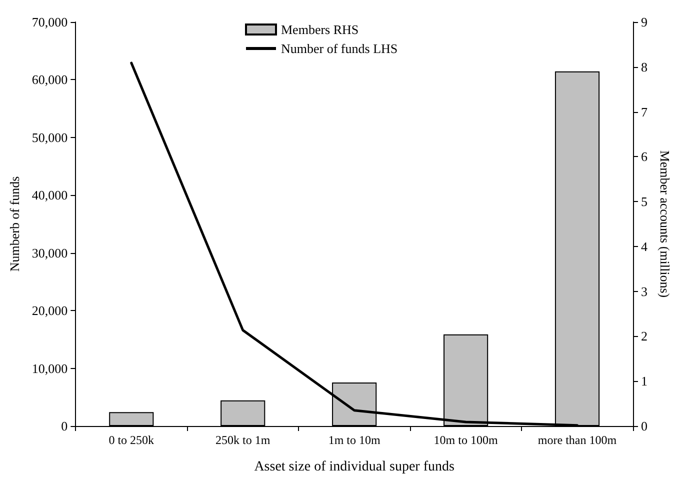 The image size is (681, 484). What do you see at coordinates (644, 246) in the screenshot?
I see `y2-tick-label: 4` at bounding box center [644, 246].